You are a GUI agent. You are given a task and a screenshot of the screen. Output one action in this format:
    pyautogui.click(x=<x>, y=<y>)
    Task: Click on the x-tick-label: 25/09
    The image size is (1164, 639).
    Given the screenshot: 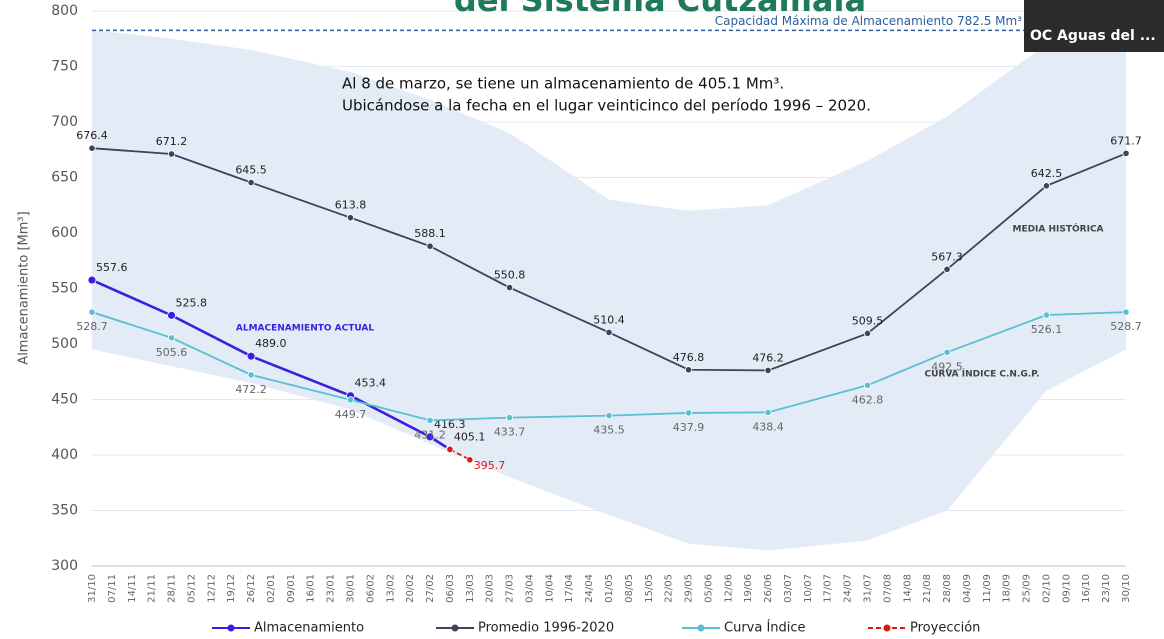 What is the action you would take?
    pyautogui.click(x=1027, y=588)
    